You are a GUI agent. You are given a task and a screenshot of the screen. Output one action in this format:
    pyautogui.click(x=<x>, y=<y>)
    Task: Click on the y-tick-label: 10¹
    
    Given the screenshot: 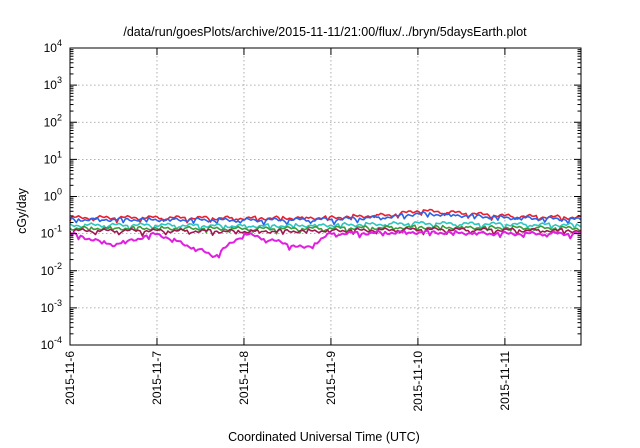 What is the action you would take?
    pyautogui.click(x=53, y=157)
    